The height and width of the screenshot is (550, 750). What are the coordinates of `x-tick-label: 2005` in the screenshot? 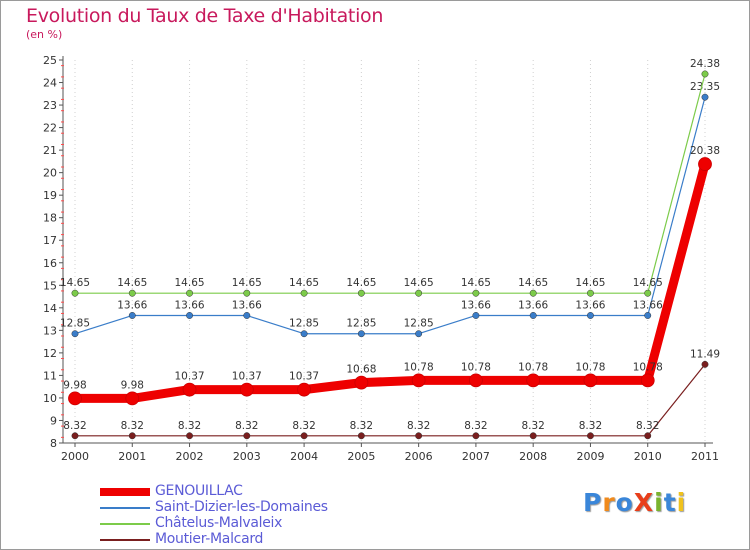 It's located at (361, 456).